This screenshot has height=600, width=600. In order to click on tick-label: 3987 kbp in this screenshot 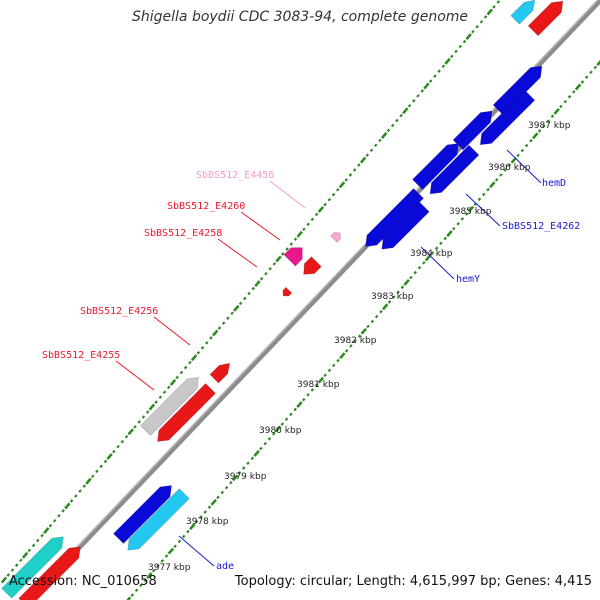, I will do `click(549, 126)`.